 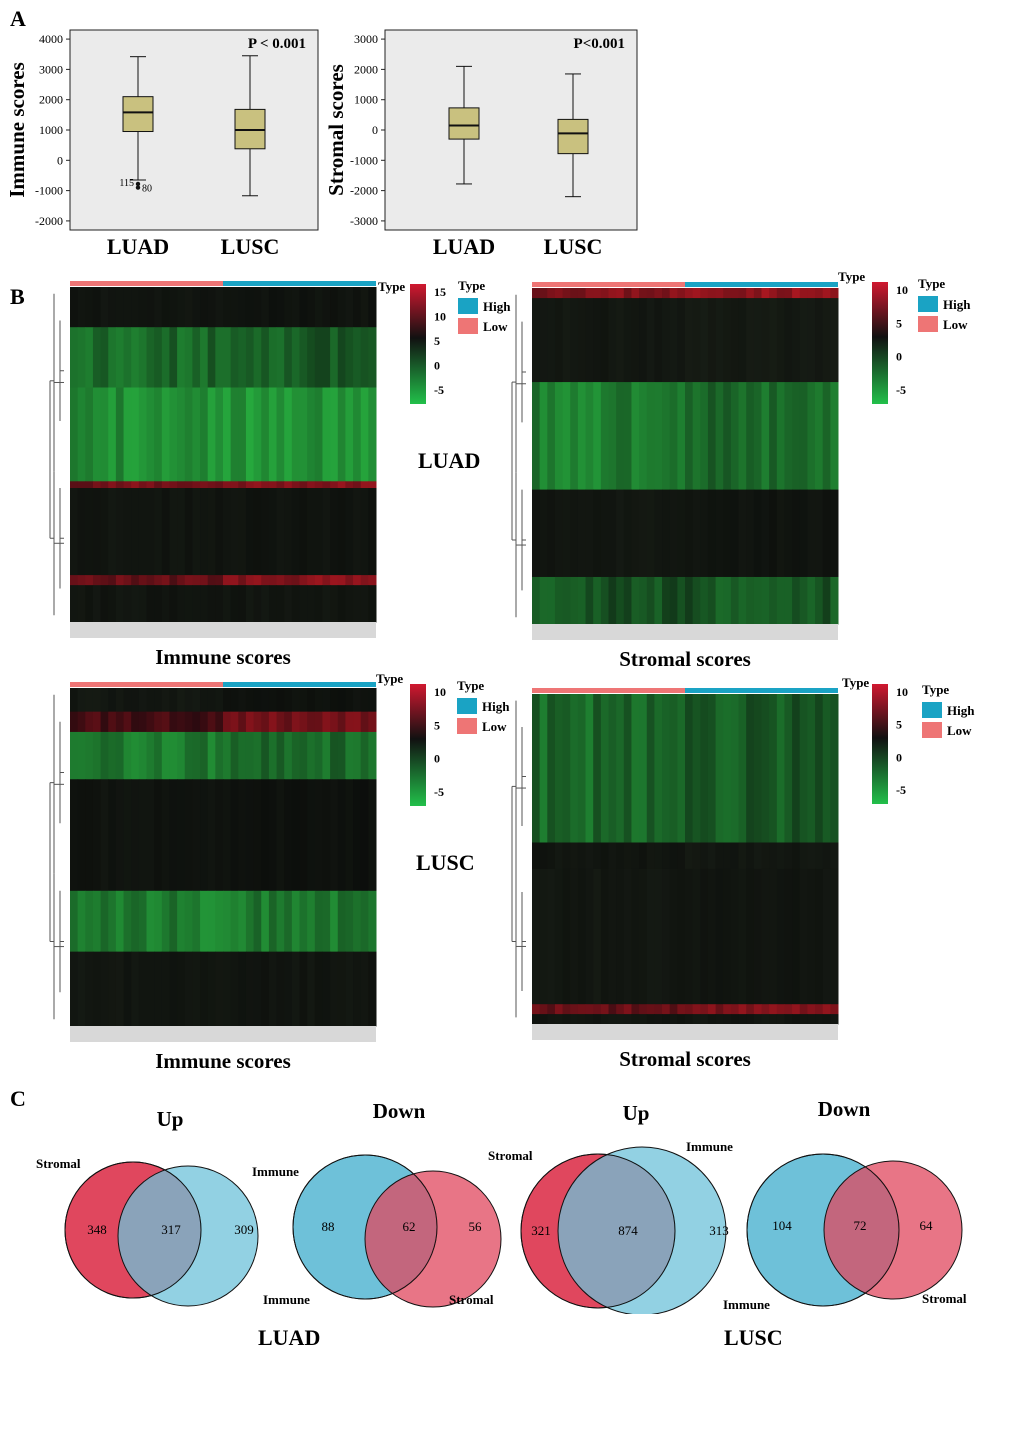 I want to click on y-tick-label: 0, so click(x=60, y=160).